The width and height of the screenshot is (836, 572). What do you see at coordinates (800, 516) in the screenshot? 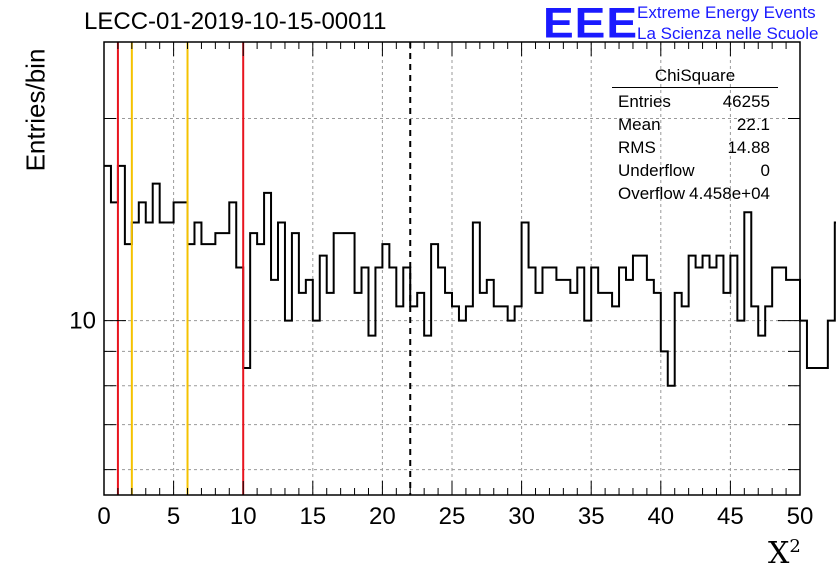
I see `x-tick-label: 50` at bounding box center [800, 516].